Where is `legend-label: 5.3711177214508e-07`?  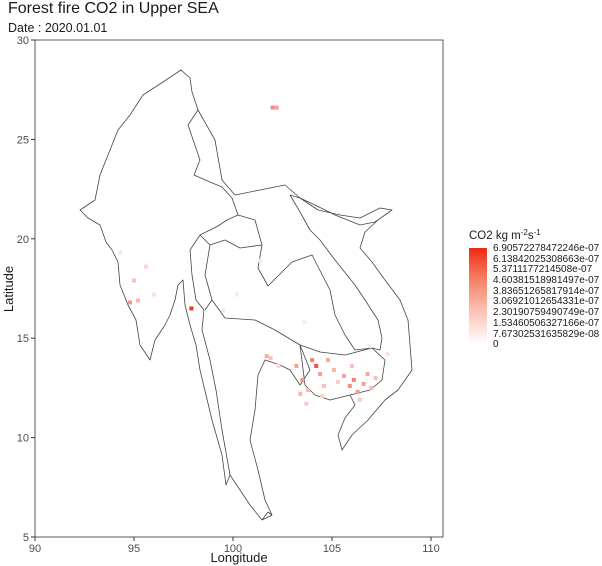
legend-label: 5.3711177214508e-07 is located at coordinates (543, 270).